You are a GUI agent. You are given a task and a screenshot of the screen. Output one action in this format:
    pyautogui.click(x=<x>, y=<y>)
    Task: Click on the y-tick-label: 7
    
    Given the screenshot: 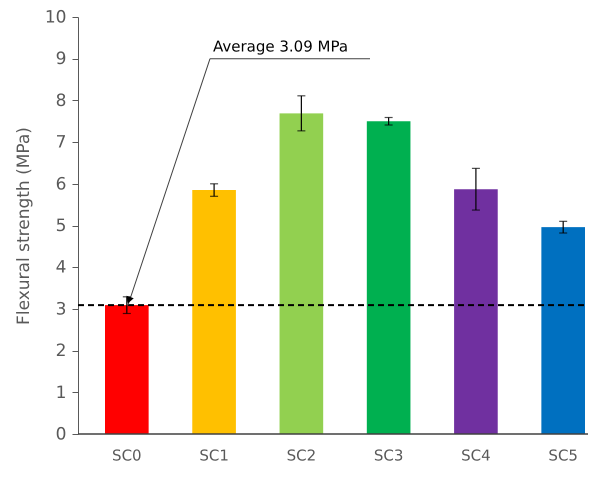 What is the action you would take?
    pyautogui.click(x=61, y=142)
    